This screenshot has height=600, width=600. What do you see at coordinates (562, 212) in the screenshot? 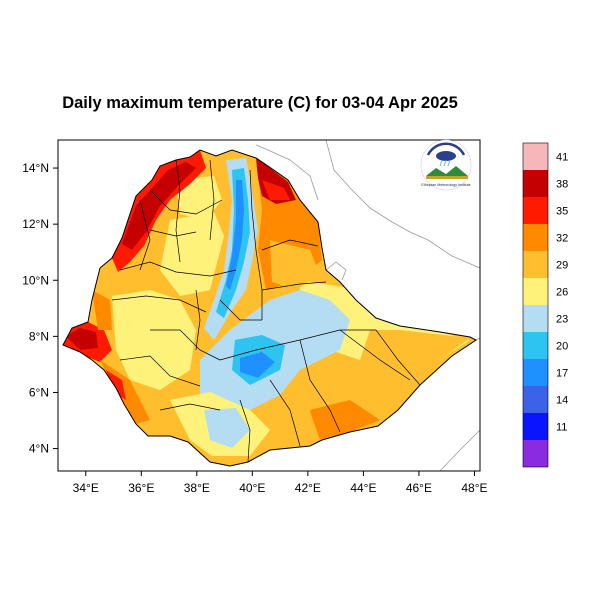
I see `colorbar-label: 35` at bounding box center [562, 212].